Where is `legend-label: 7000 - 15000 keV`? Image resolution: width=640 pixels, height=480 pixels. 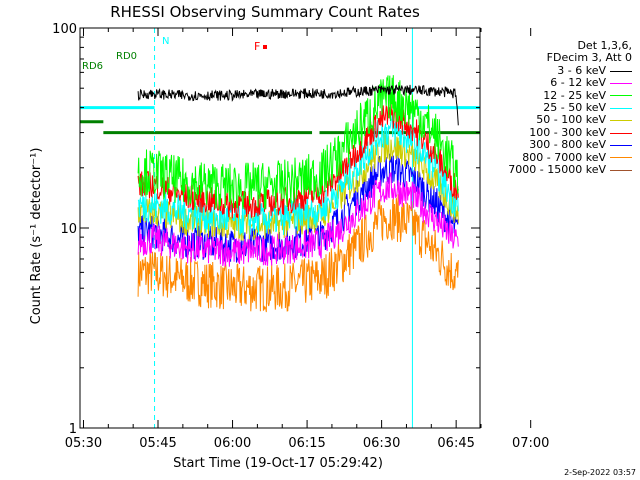
legend-label: 7000 - 15000 keV is located at coordinates (557, 170).